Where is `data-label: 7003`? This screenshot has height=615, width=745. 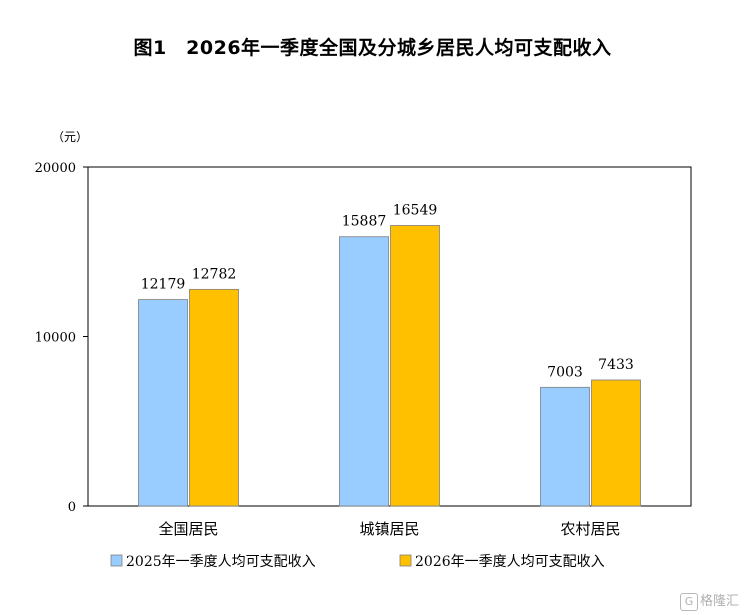 data-label: 7003 is located at coordinates (565, 372).